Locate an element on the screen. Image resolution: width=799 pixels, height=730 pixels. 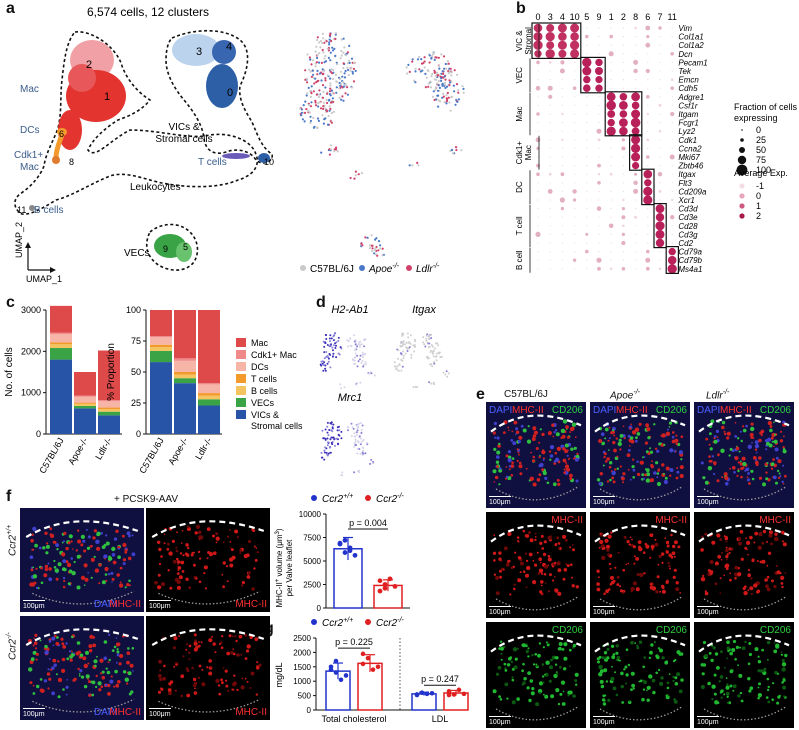
dotplot-column-label: 3 is located at coordinates (550, 17).